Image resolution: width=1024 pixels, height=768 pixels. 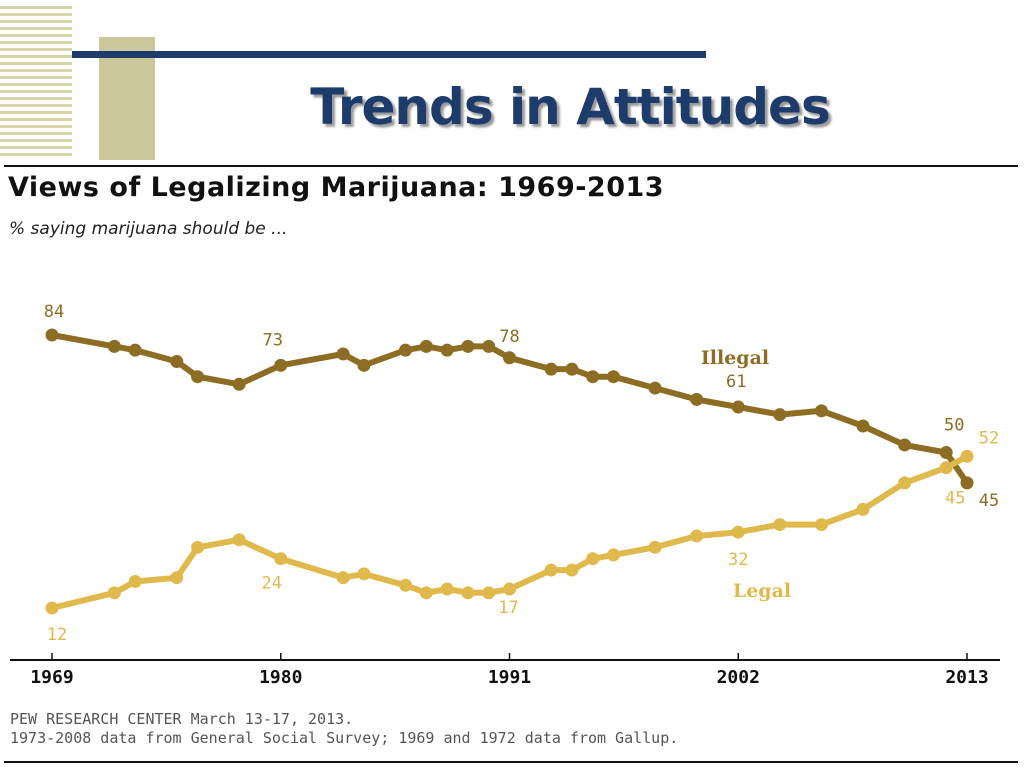 What do you see at coordinates (280, 677) in the screenshot?
I see `x-tick-label: 1980` at bounding box center [280, 677].